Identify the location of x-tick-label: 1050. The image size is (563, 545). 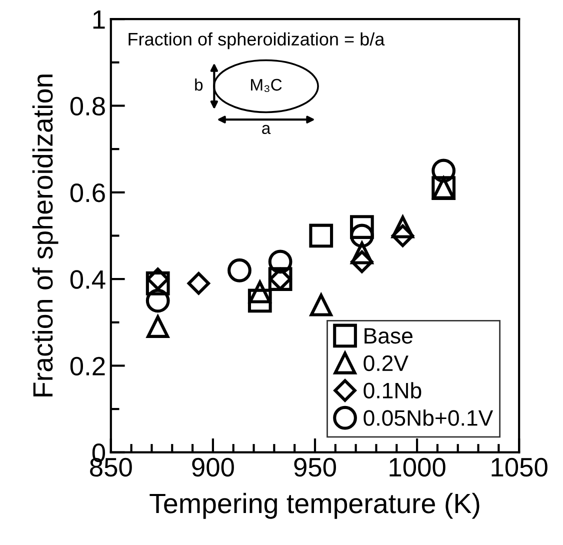
(520, 467).